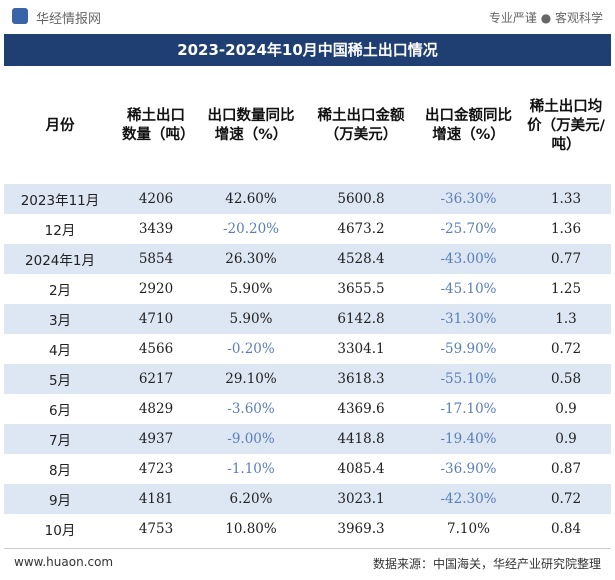  What do you see at coordinates (60, 439) in the screenshot?
I see `row-label: 7月` at bounding box center [60, 439].